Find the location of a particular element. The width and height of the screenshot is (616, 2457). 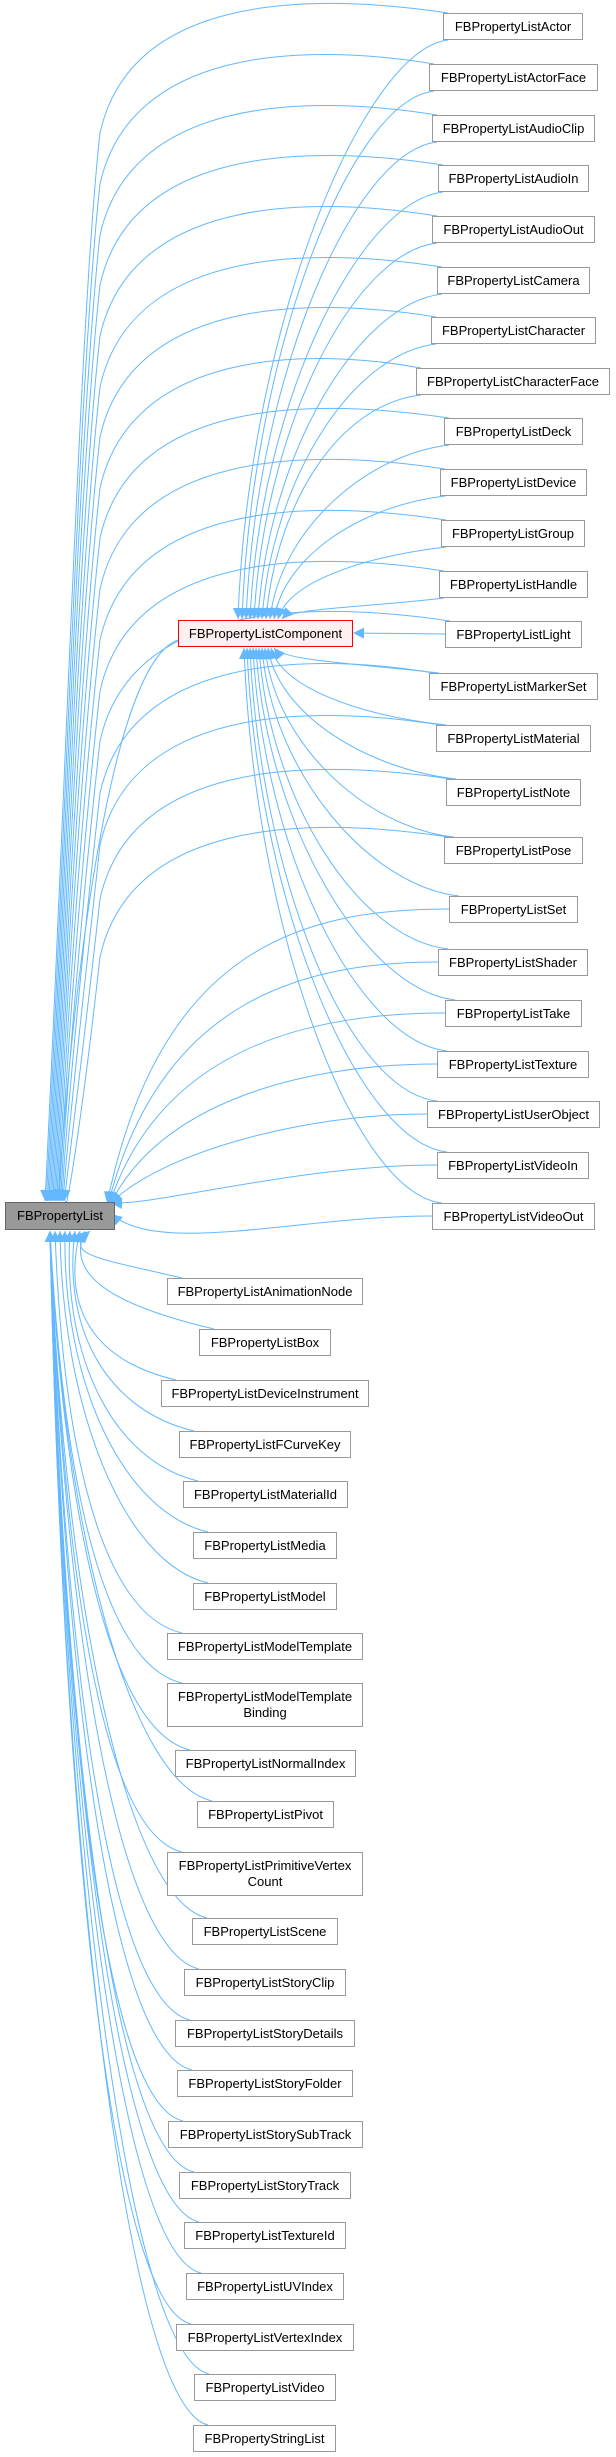

node-fbpropertylistmaterial: FBPropertyListMaterial is located at coordinates (513, 738).